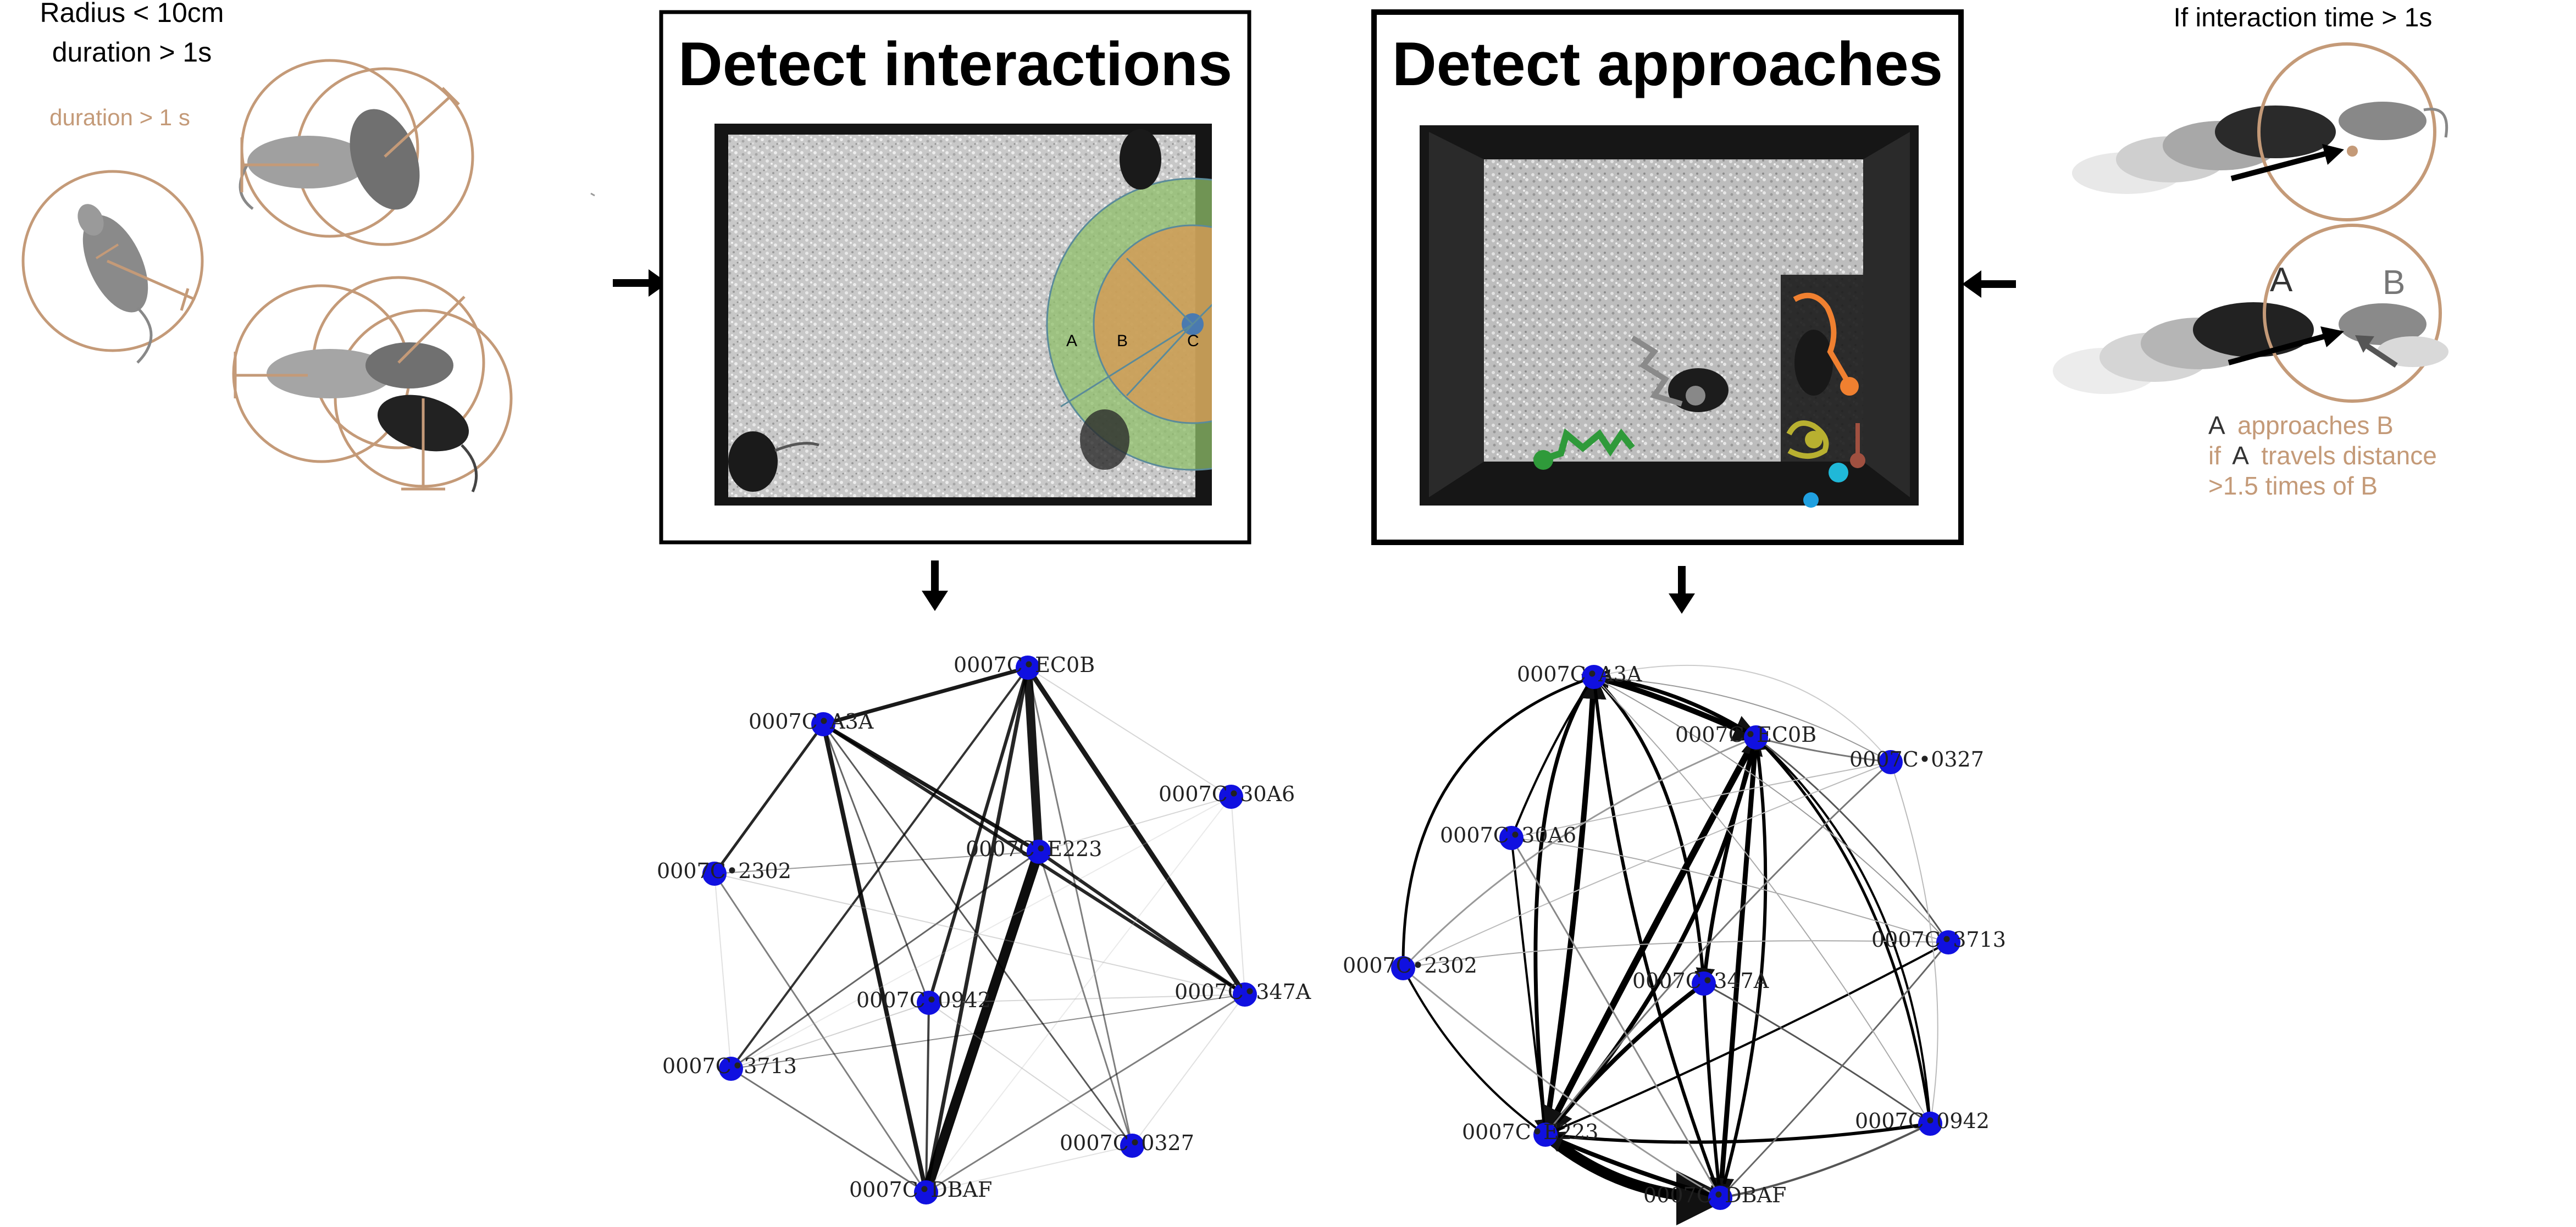  I want to click on mouse-pair-top-diagram, so click(356, 152).